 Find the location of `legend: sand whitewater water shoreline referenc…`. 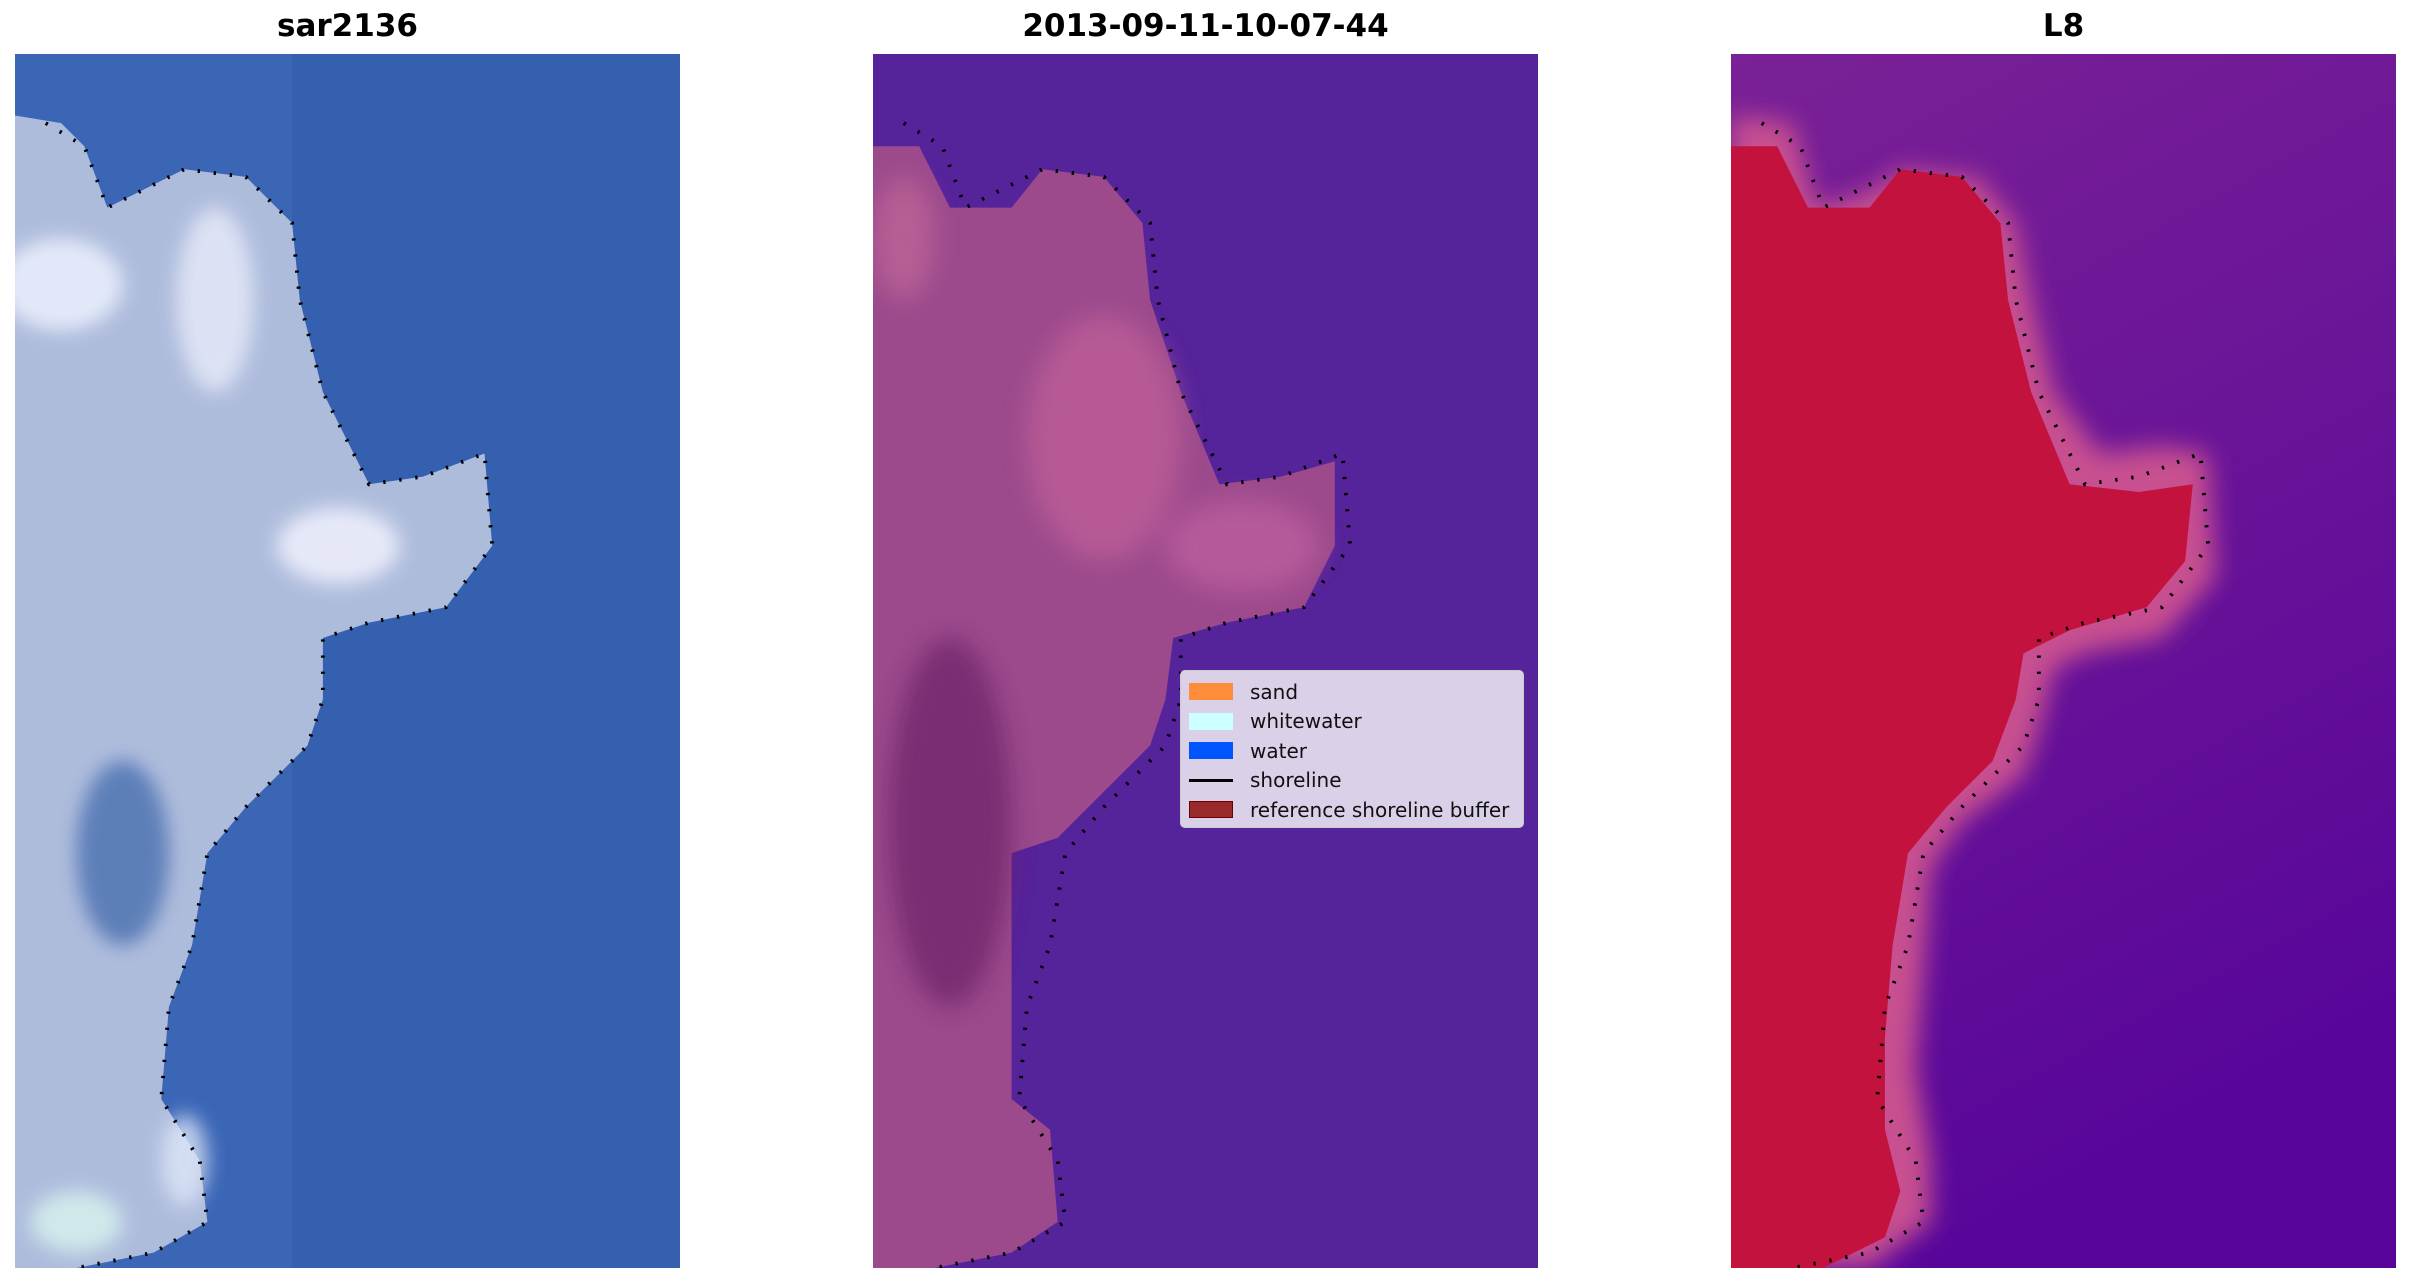

legend: sand whitewater water shoreline referenc… is located at coordinates (1352, 749).